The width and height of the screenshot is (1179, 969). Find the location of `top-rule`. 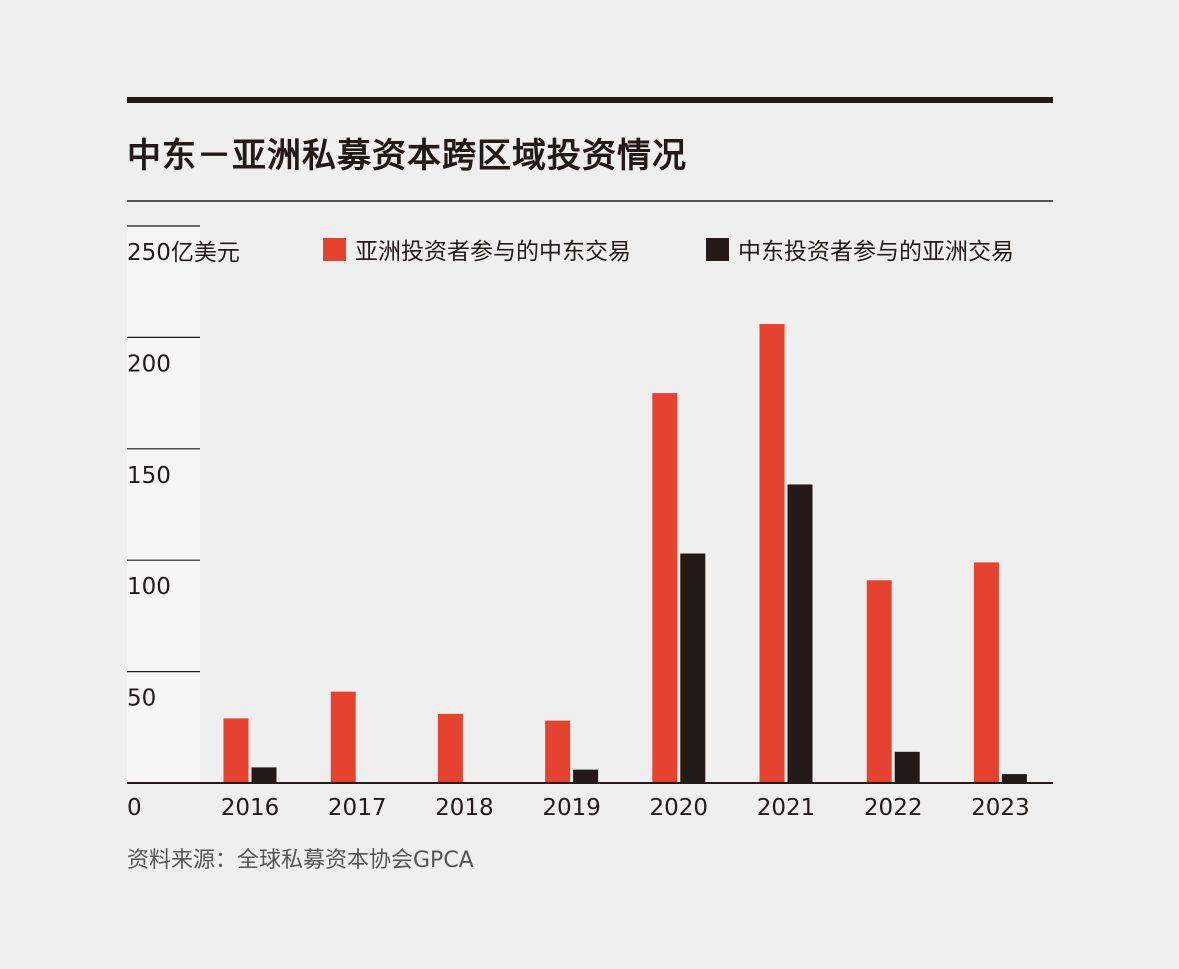

top-rule is located at coordinates (590, 100).